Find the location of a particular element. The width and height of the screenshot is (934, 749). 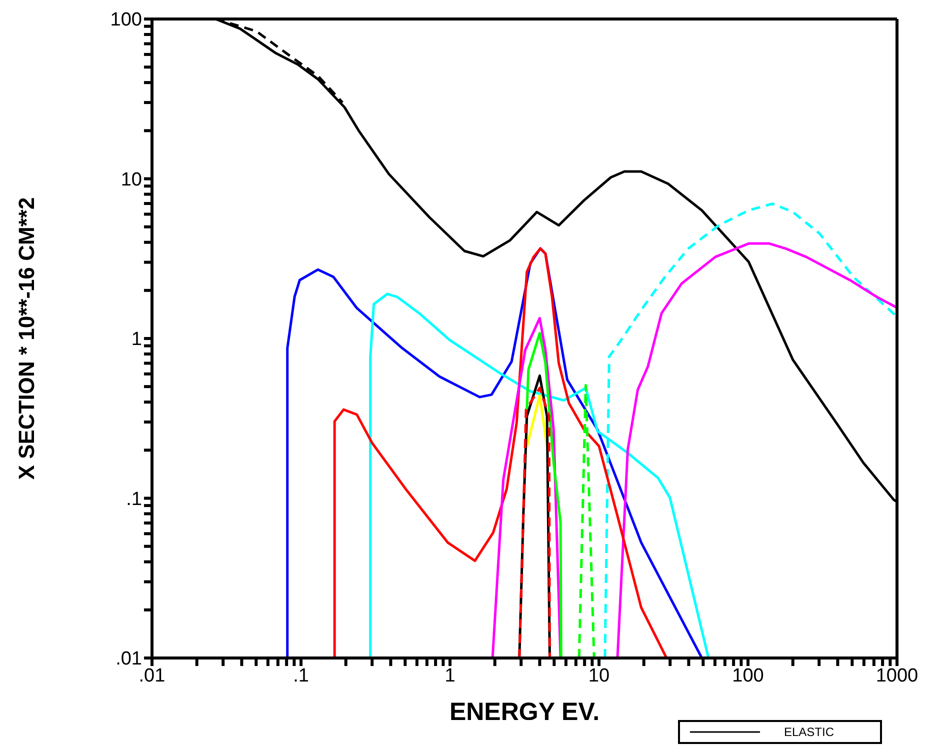

x-tick-label: .1 is located at coordinates (301, 675).